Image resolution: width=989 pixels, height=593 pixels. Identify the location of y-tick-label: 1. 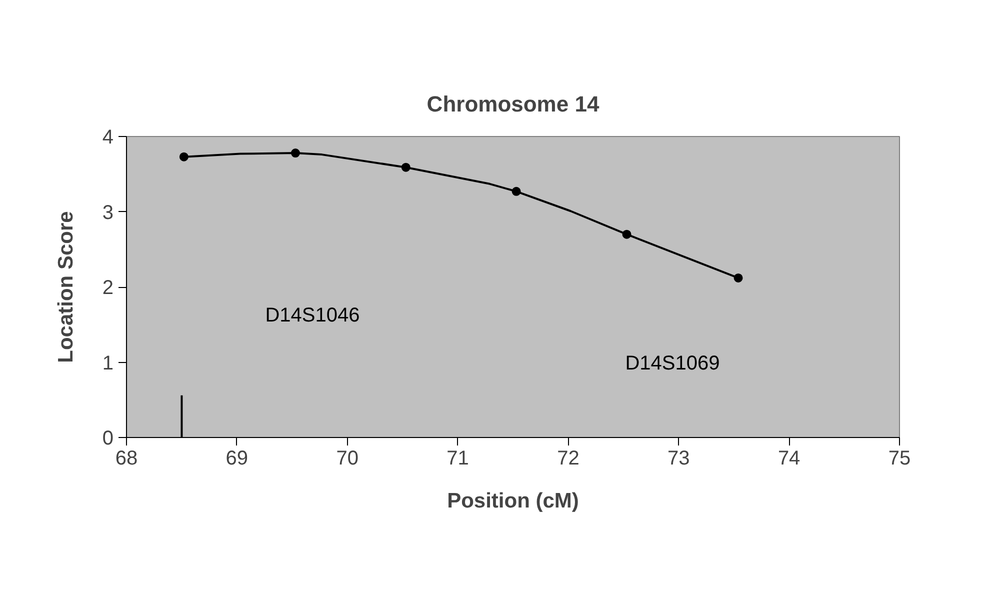
(108, 363).